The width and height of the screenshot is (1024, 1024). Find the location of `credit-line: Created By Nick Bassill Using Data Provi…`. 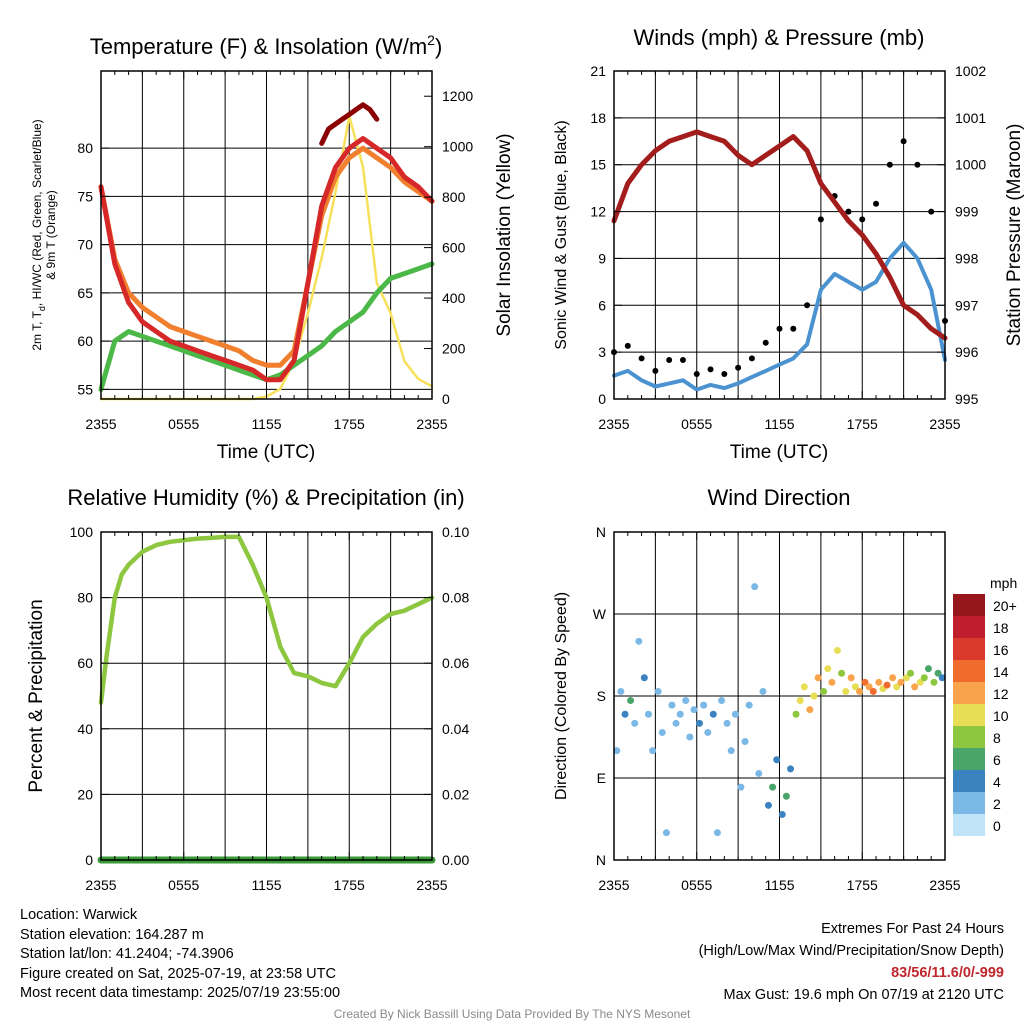

credit-line: Created By Nick Bassill Using Data Provi… is located at coordinates (512, 1014).